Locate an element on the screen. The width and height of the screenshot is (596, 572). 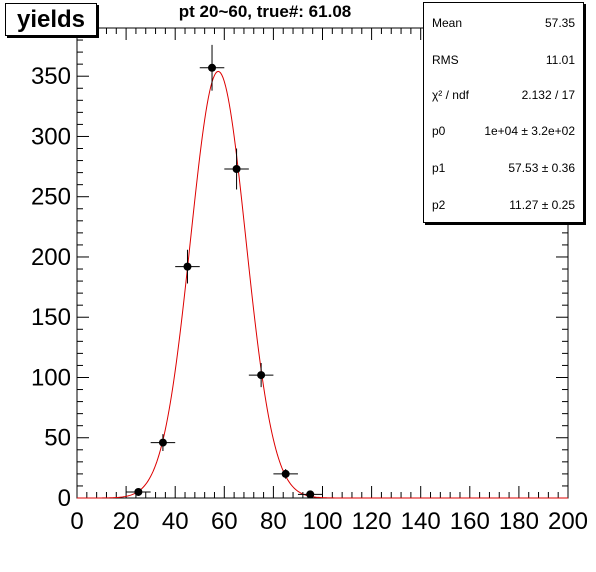
y-tick-label: 350 is located at coordinates (51, 76).